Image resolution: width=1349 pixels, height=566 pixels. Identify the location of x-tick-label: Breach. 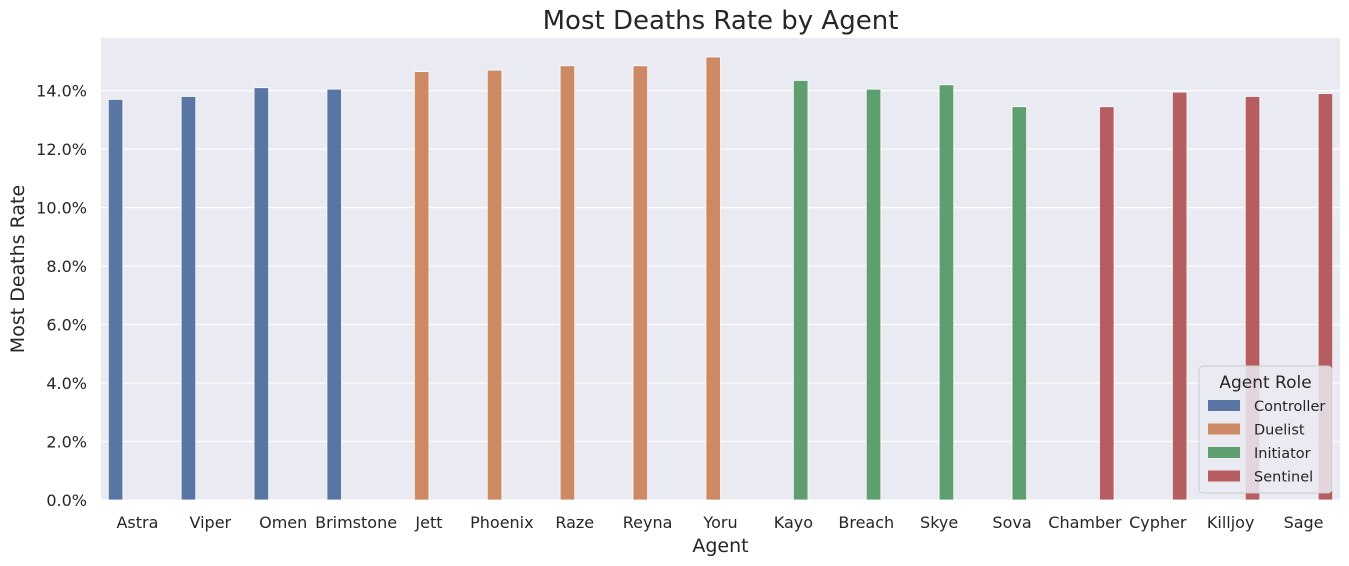
(866, 522).